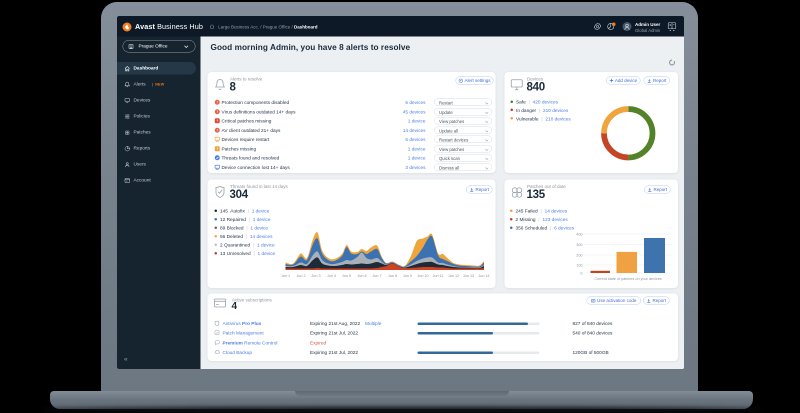  What do you see at coordinates (284, 276) in the screenshot?
I see `svg-text: Jun 1` at bounding box center [284, 276].